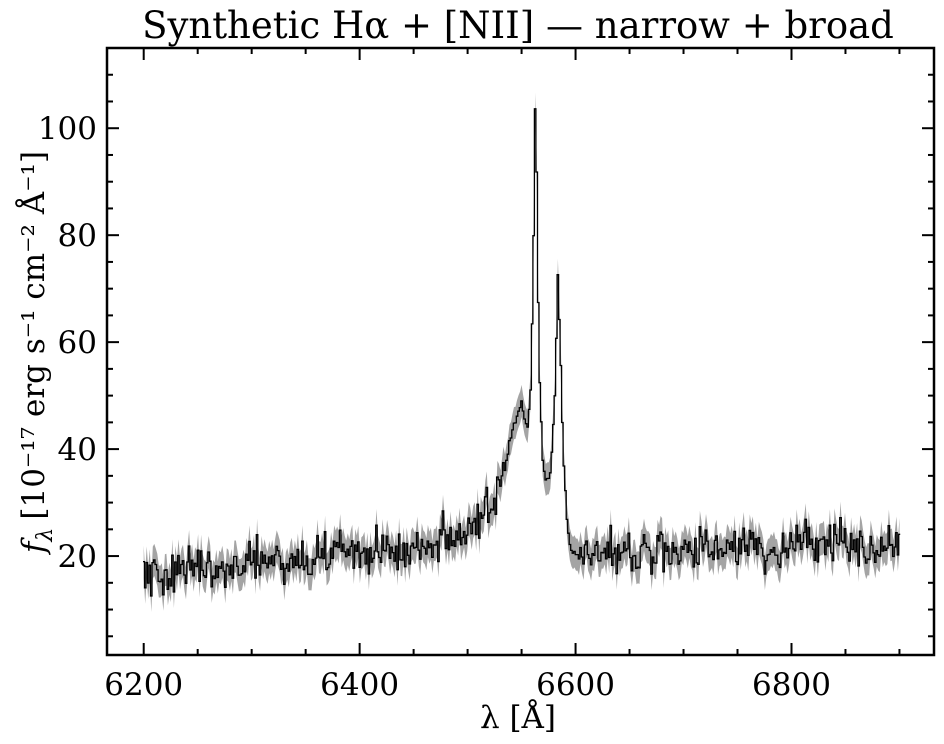  I want to click on y-axis-label: fλ[10⁻¹⁷ erg s⁻¹ cm⁻² Å⁻¹], so click(36, 353).